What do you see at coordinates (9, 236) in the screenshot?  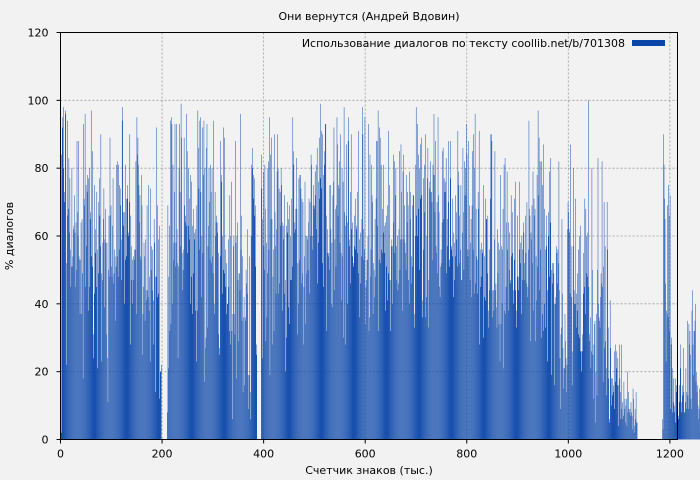 I see `y-axis-label: % диалогов` at bounding box center [9, 236].